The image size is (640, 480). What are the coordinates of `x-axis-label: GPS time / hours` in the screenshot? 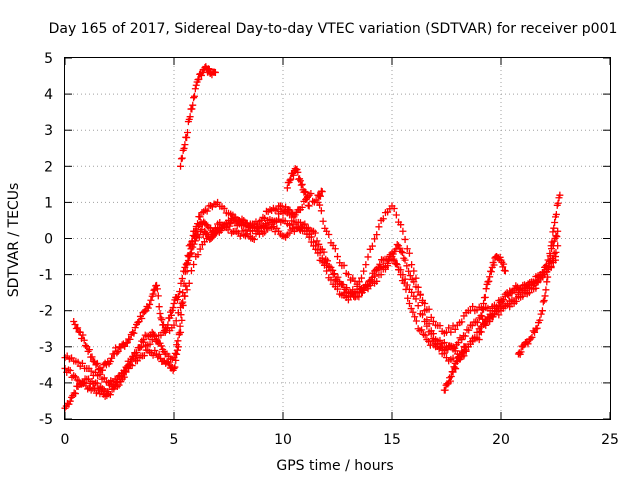 It's located at (334, 466).